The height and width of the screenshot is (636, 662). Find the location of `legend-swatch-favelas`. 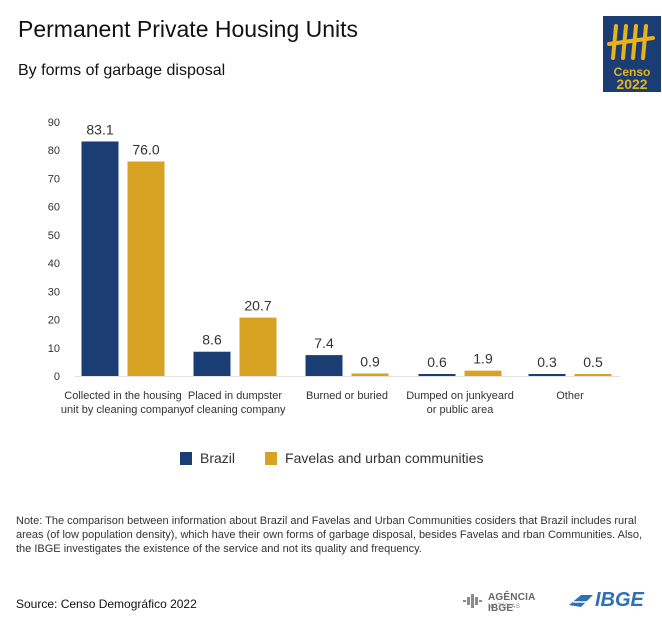

legend-swatch-favelas is located at coordinates (271, 458).